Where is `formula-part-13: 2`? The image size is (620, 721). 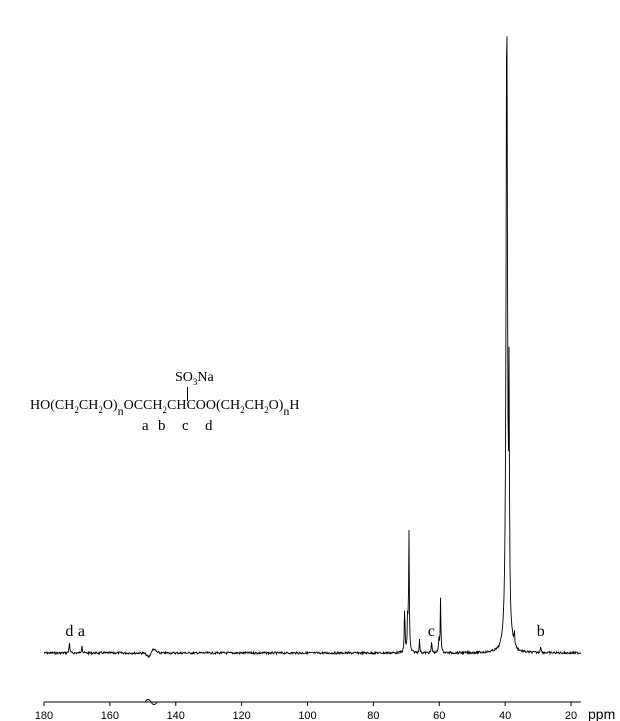
formula-part-13: 2 is located at coordinates (266, 409).